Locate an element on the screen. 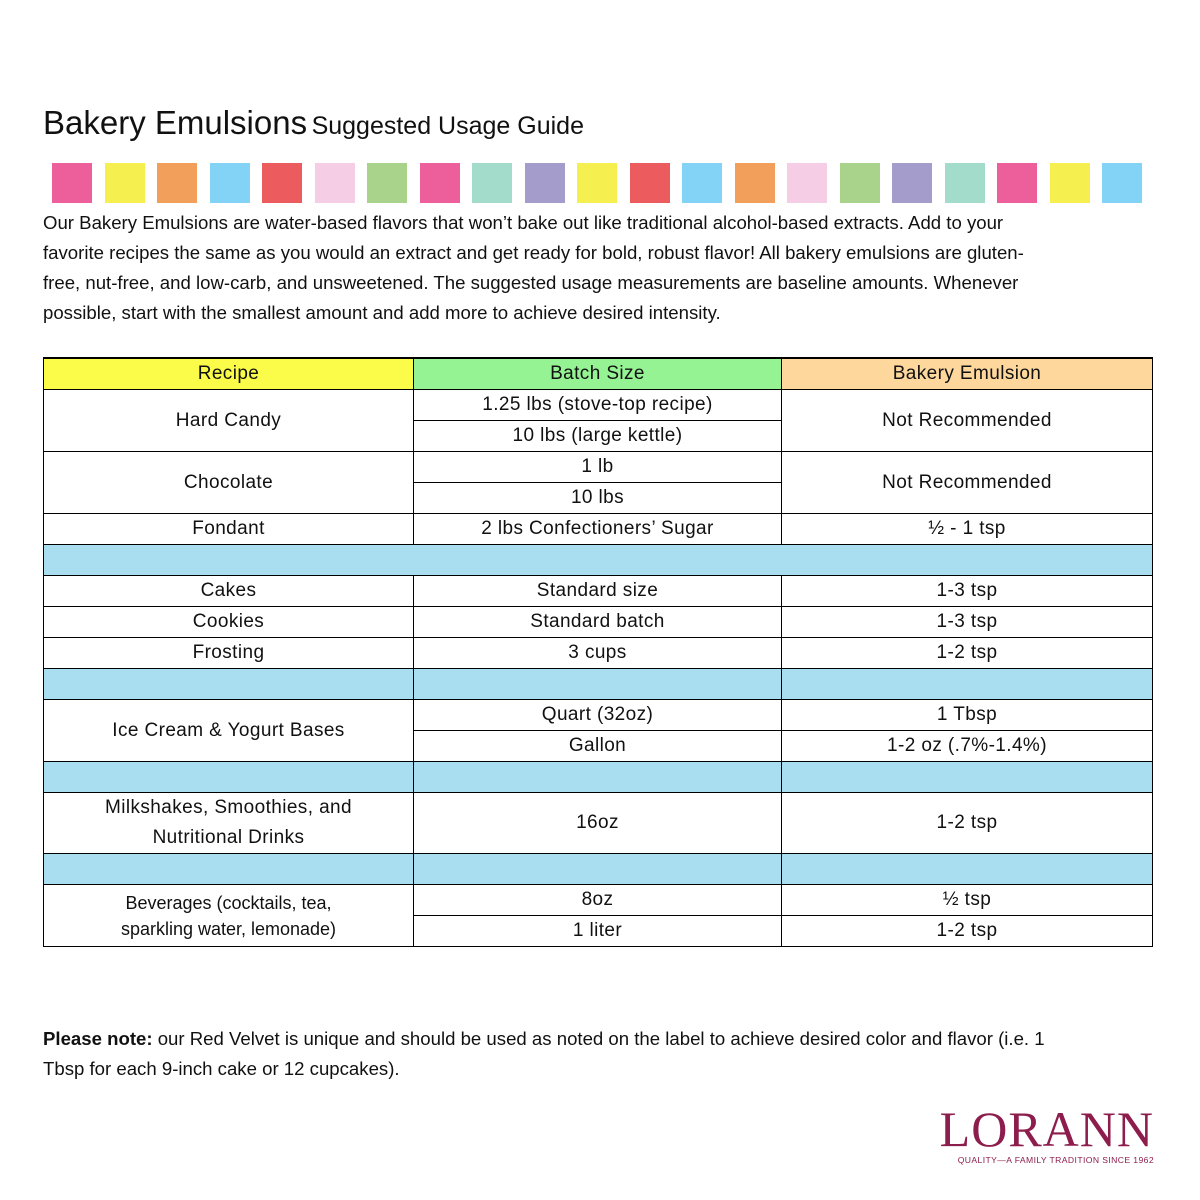  recipe-cell: Ice Cream & Yogurt Bases is located at coordinates (228, 730).